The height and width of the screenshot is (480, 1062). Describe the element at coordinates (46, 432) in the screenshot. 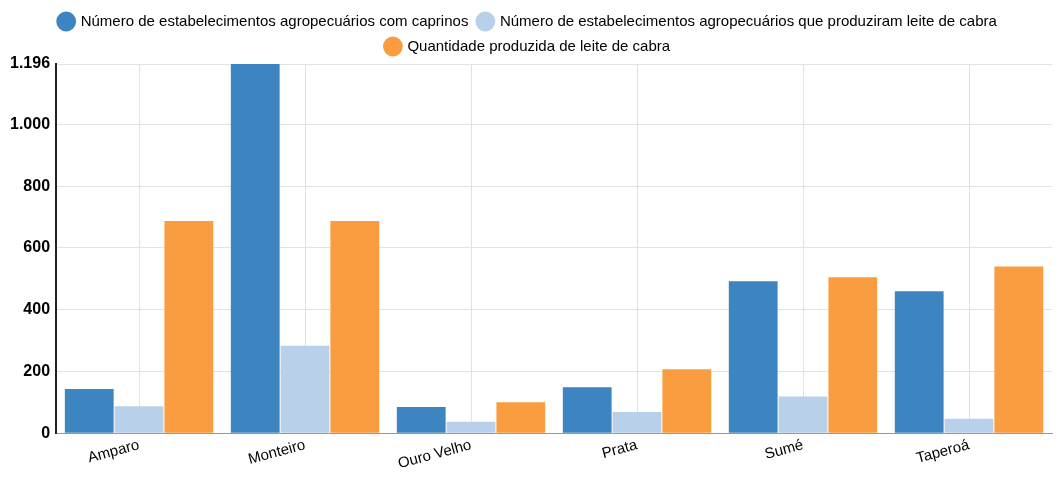

I see `y-tick-label: 0` at that location.